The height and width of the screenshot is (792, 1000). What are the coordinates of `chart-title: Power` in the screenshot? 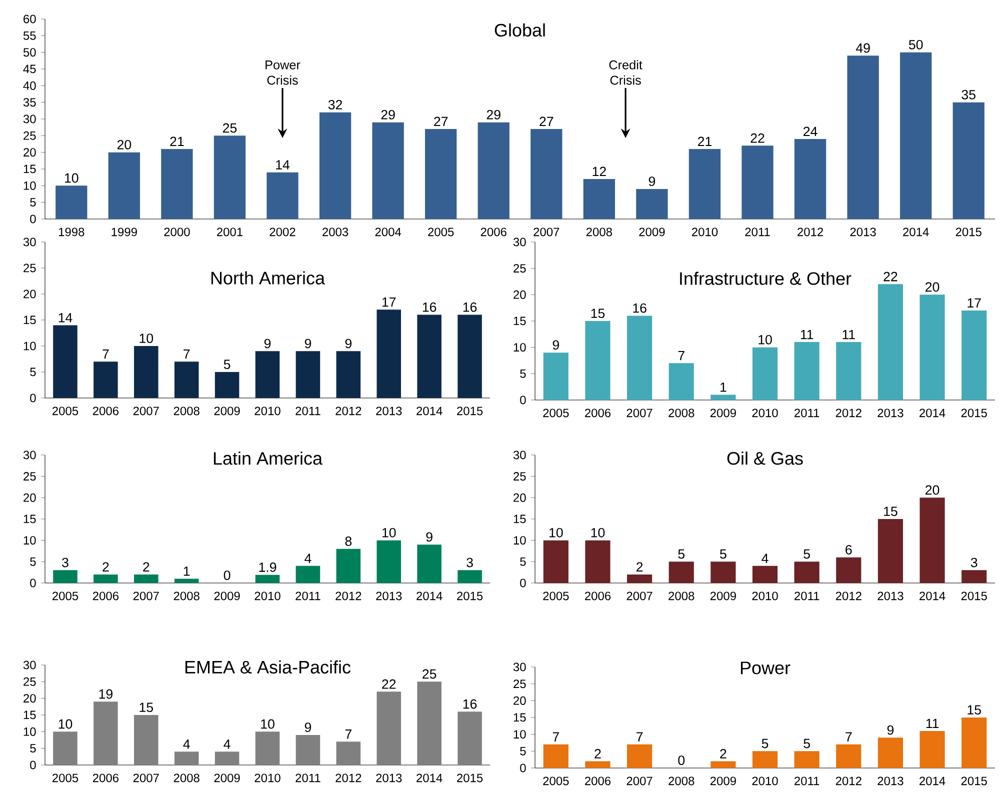 It's located at (765, 668).